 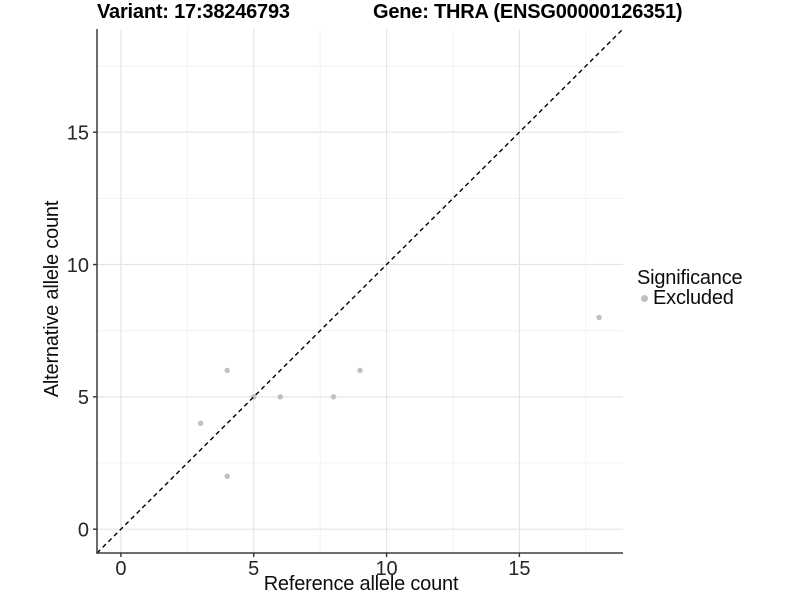 What do you see at coordinates (528, 12) in the screenshot?
I see `plot-title-gene: Gene: THRA (ENSG00000126351)` at bounding box center [528, 12].